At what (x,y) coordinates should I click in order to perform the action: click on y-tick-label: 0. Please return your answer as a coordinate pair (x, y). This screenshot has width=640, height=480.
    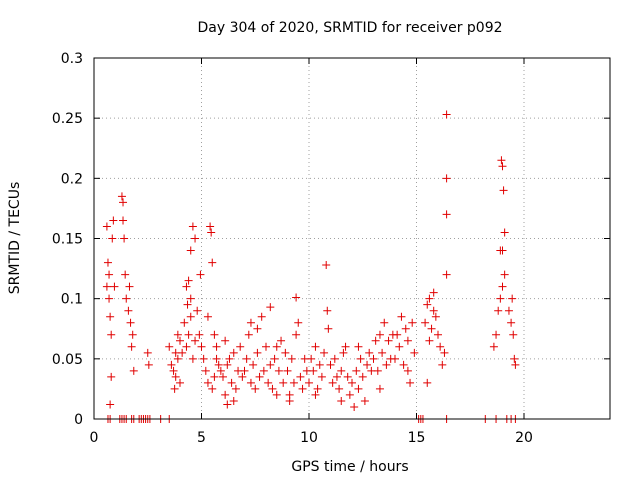
    Looking at the image, I should click on (78, 420).